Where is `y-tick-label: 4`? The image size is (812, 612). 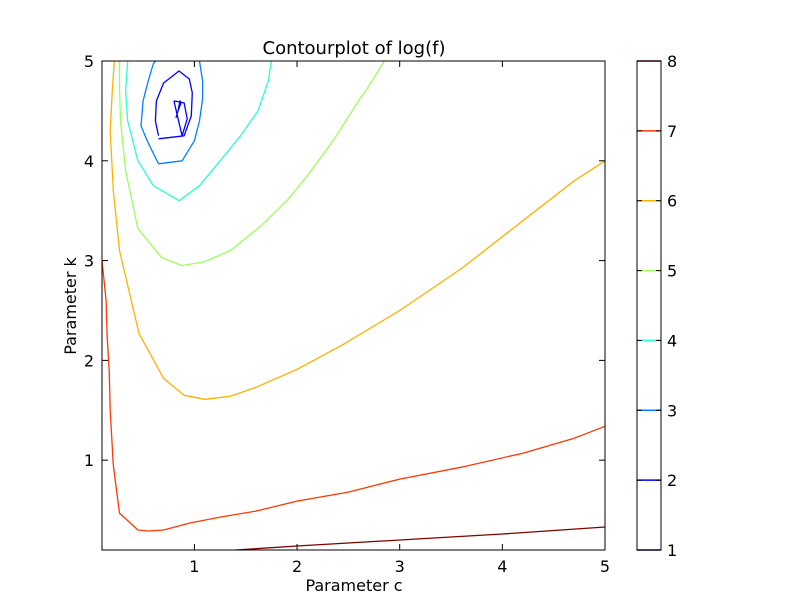 y-tick-label: 4 is located at coordinates (89, 161).